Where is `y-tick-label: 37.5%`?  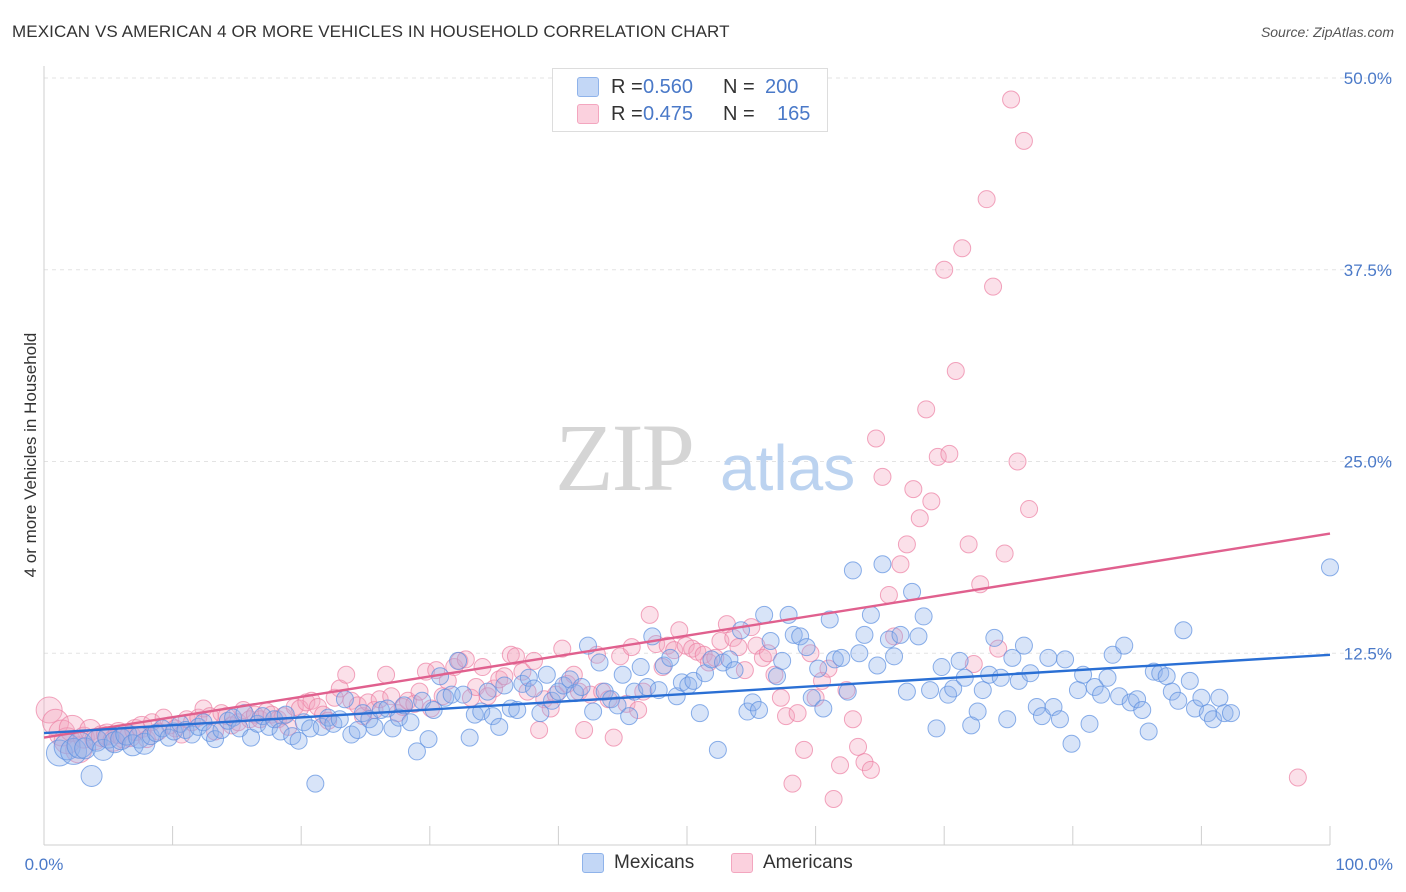 y-tick-label: 37.5% is located at coordinates (1368, 270).